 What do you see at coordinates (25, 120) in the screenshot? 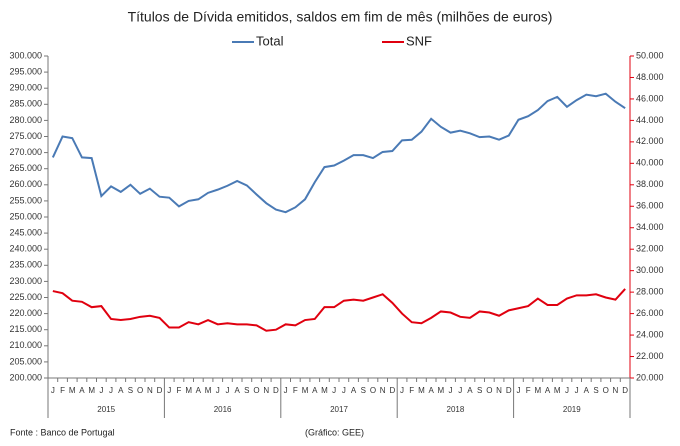
I see `y-tick-label: 280.000` at bounding box center [25, 120].